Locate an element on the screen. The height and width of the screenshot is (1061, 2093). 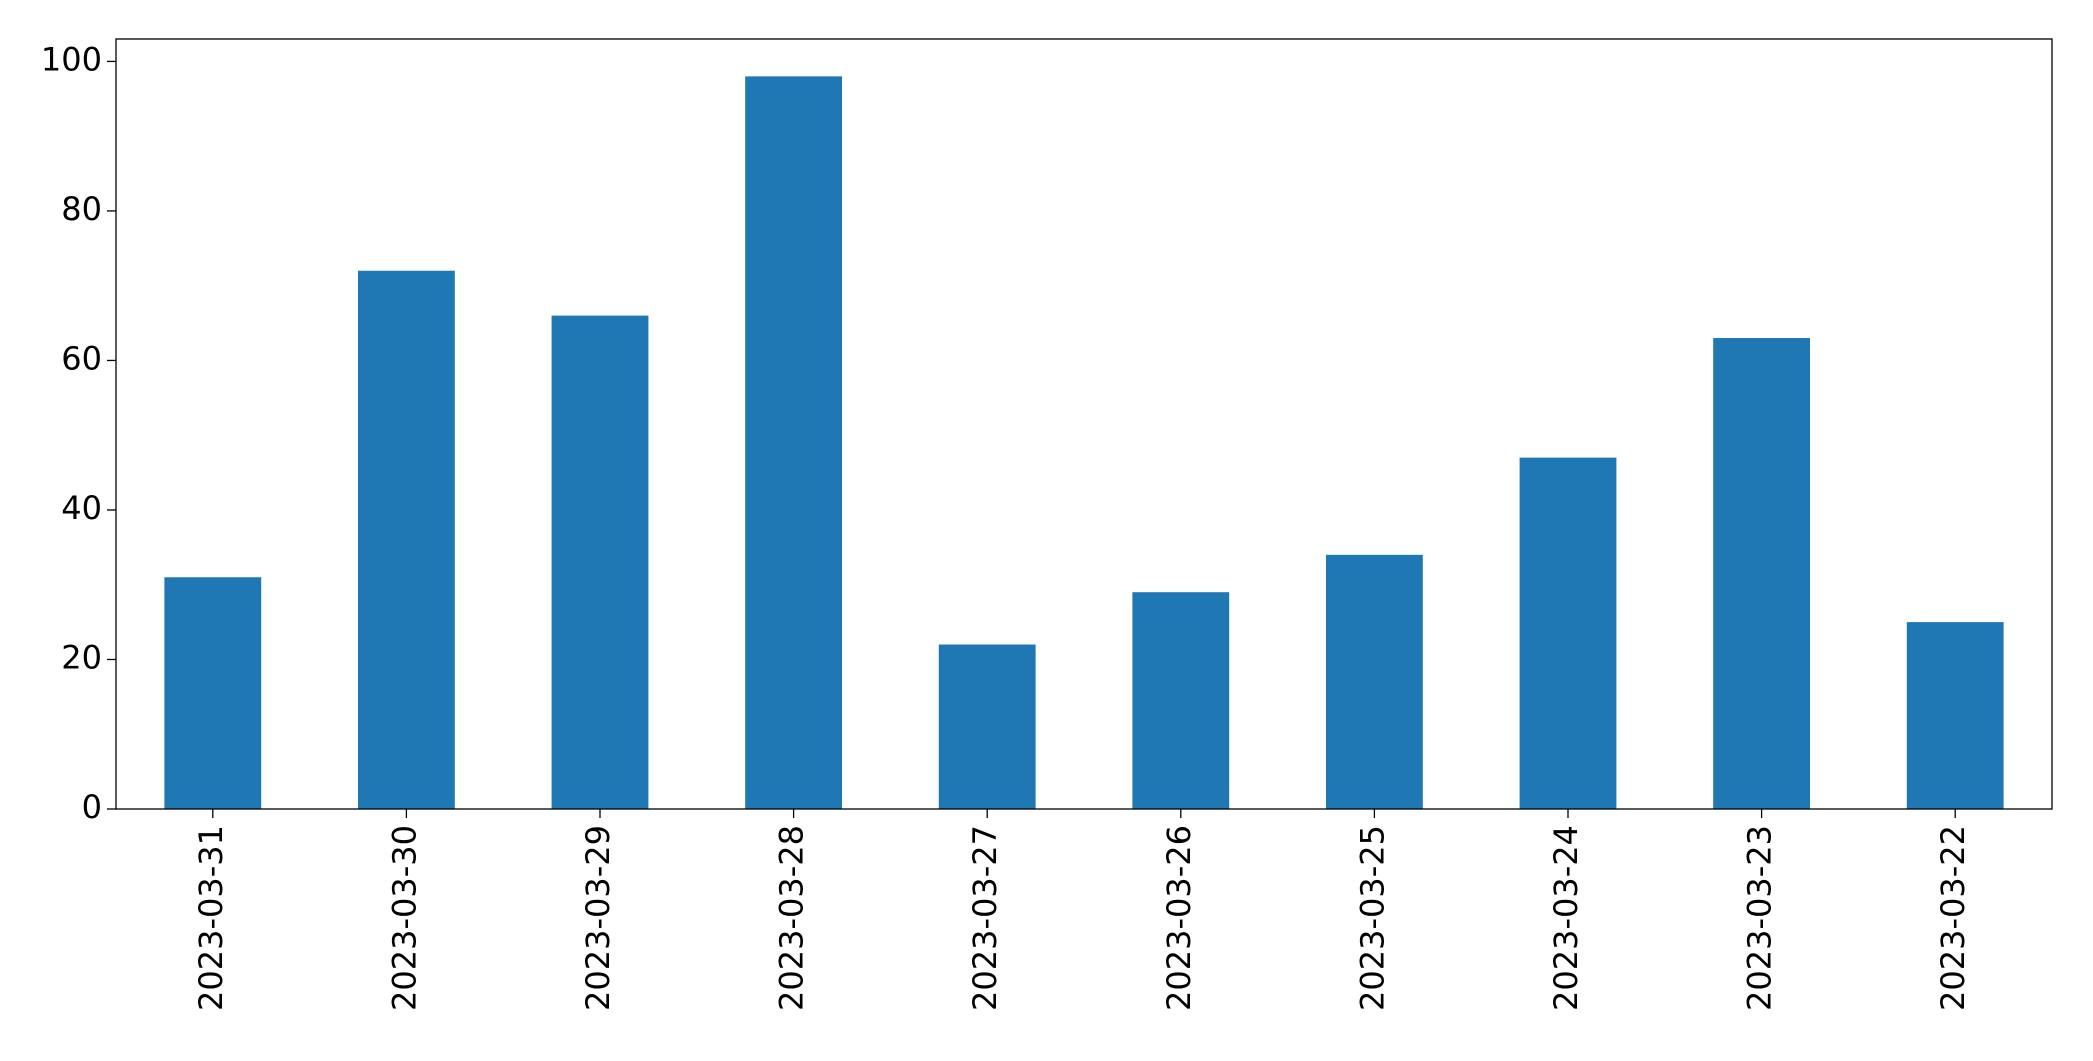
y-tick-label: 20 is located at coordinates (81, 657).